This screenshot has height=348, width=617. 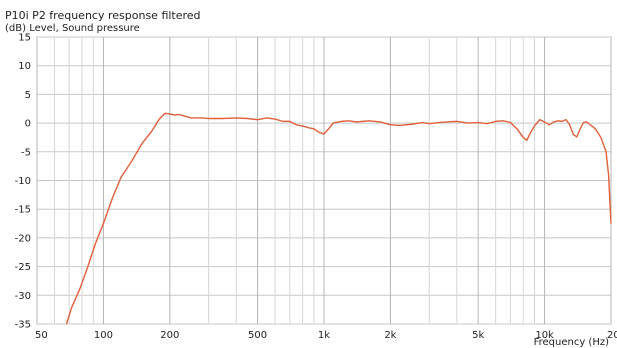 I want to click on y-tick-label: -25, so click(x=23, y=267).